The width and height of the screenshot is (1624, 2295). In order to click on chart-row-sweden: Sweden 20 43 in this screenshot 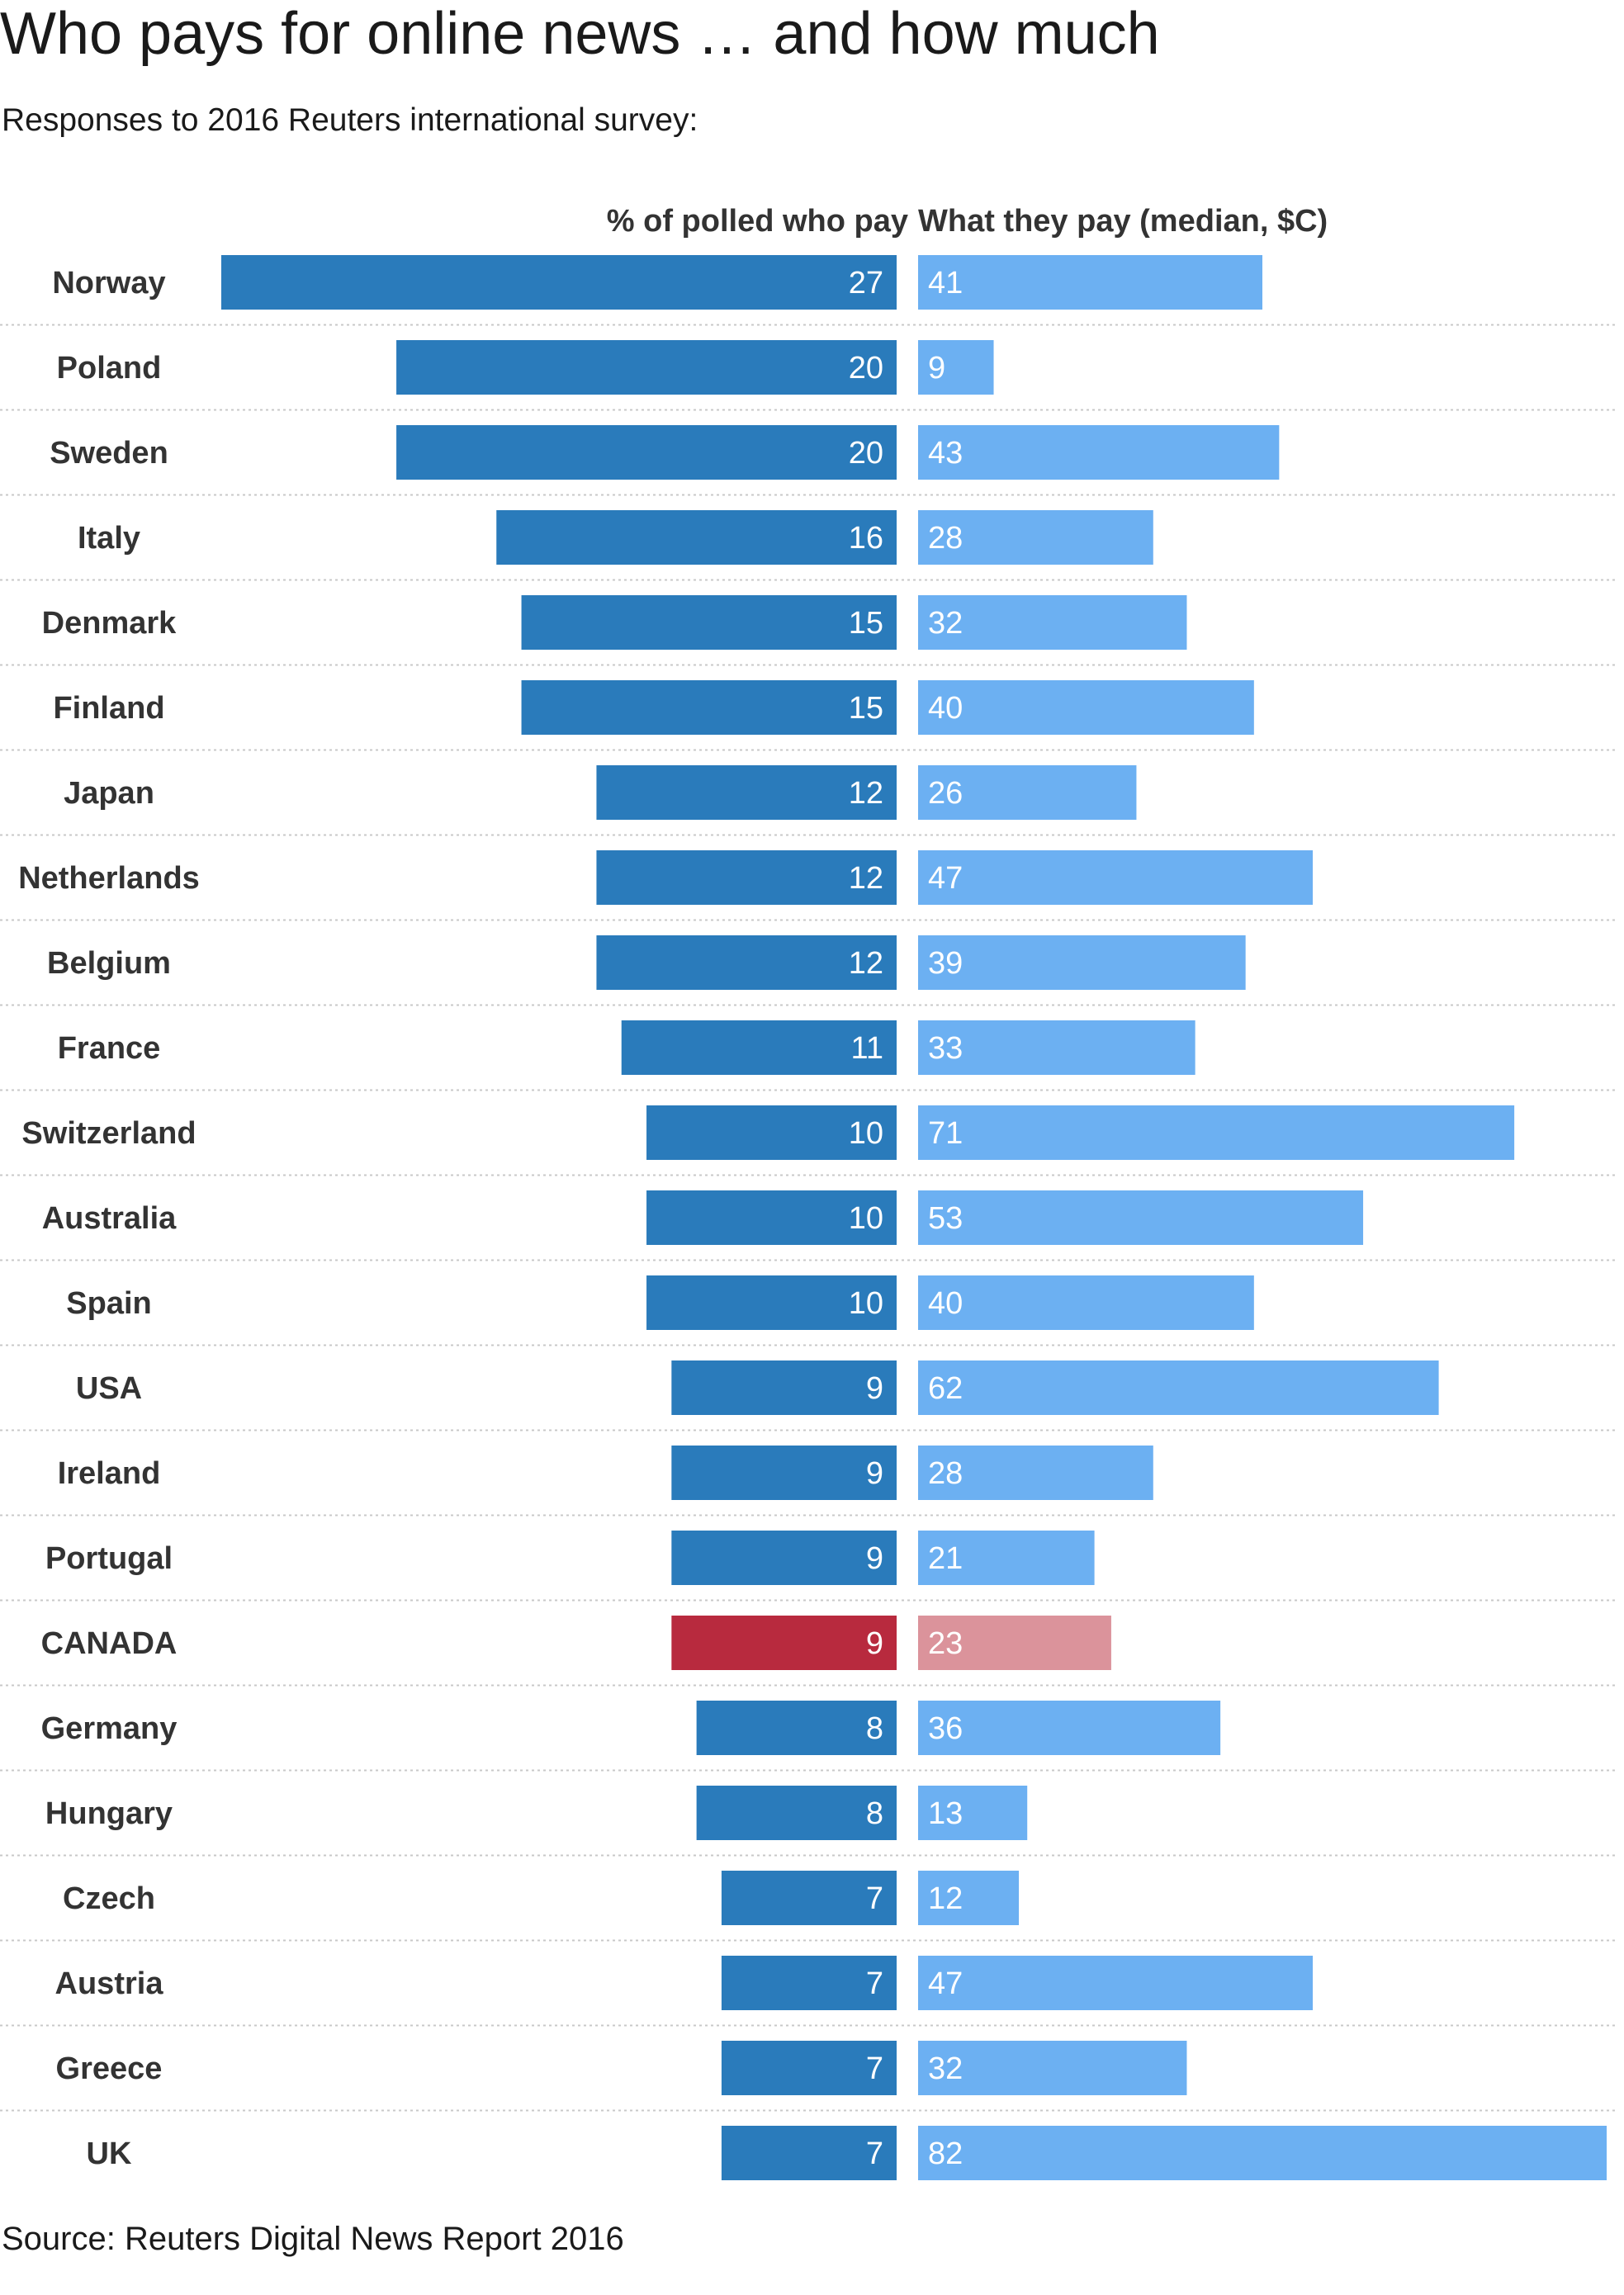, I will do `click(665, 452)`.